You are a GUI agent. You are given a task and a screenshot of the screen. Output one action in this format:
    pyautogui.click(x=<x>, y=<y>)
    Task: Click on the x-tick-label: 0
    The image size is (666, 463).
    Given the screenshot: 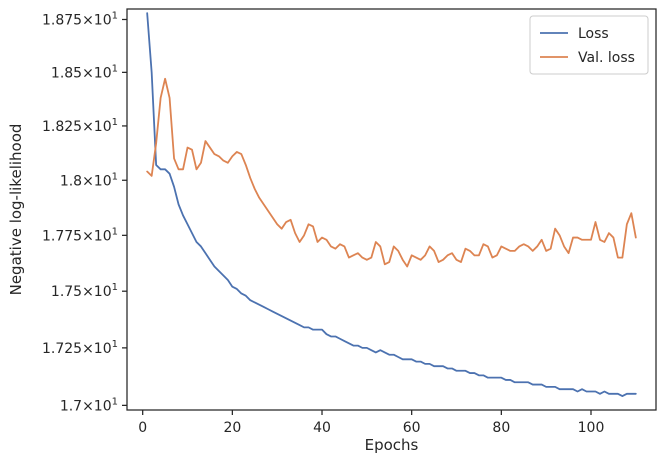 What is the action you would take?
    pyautogui.click(x=142, y=428)
    